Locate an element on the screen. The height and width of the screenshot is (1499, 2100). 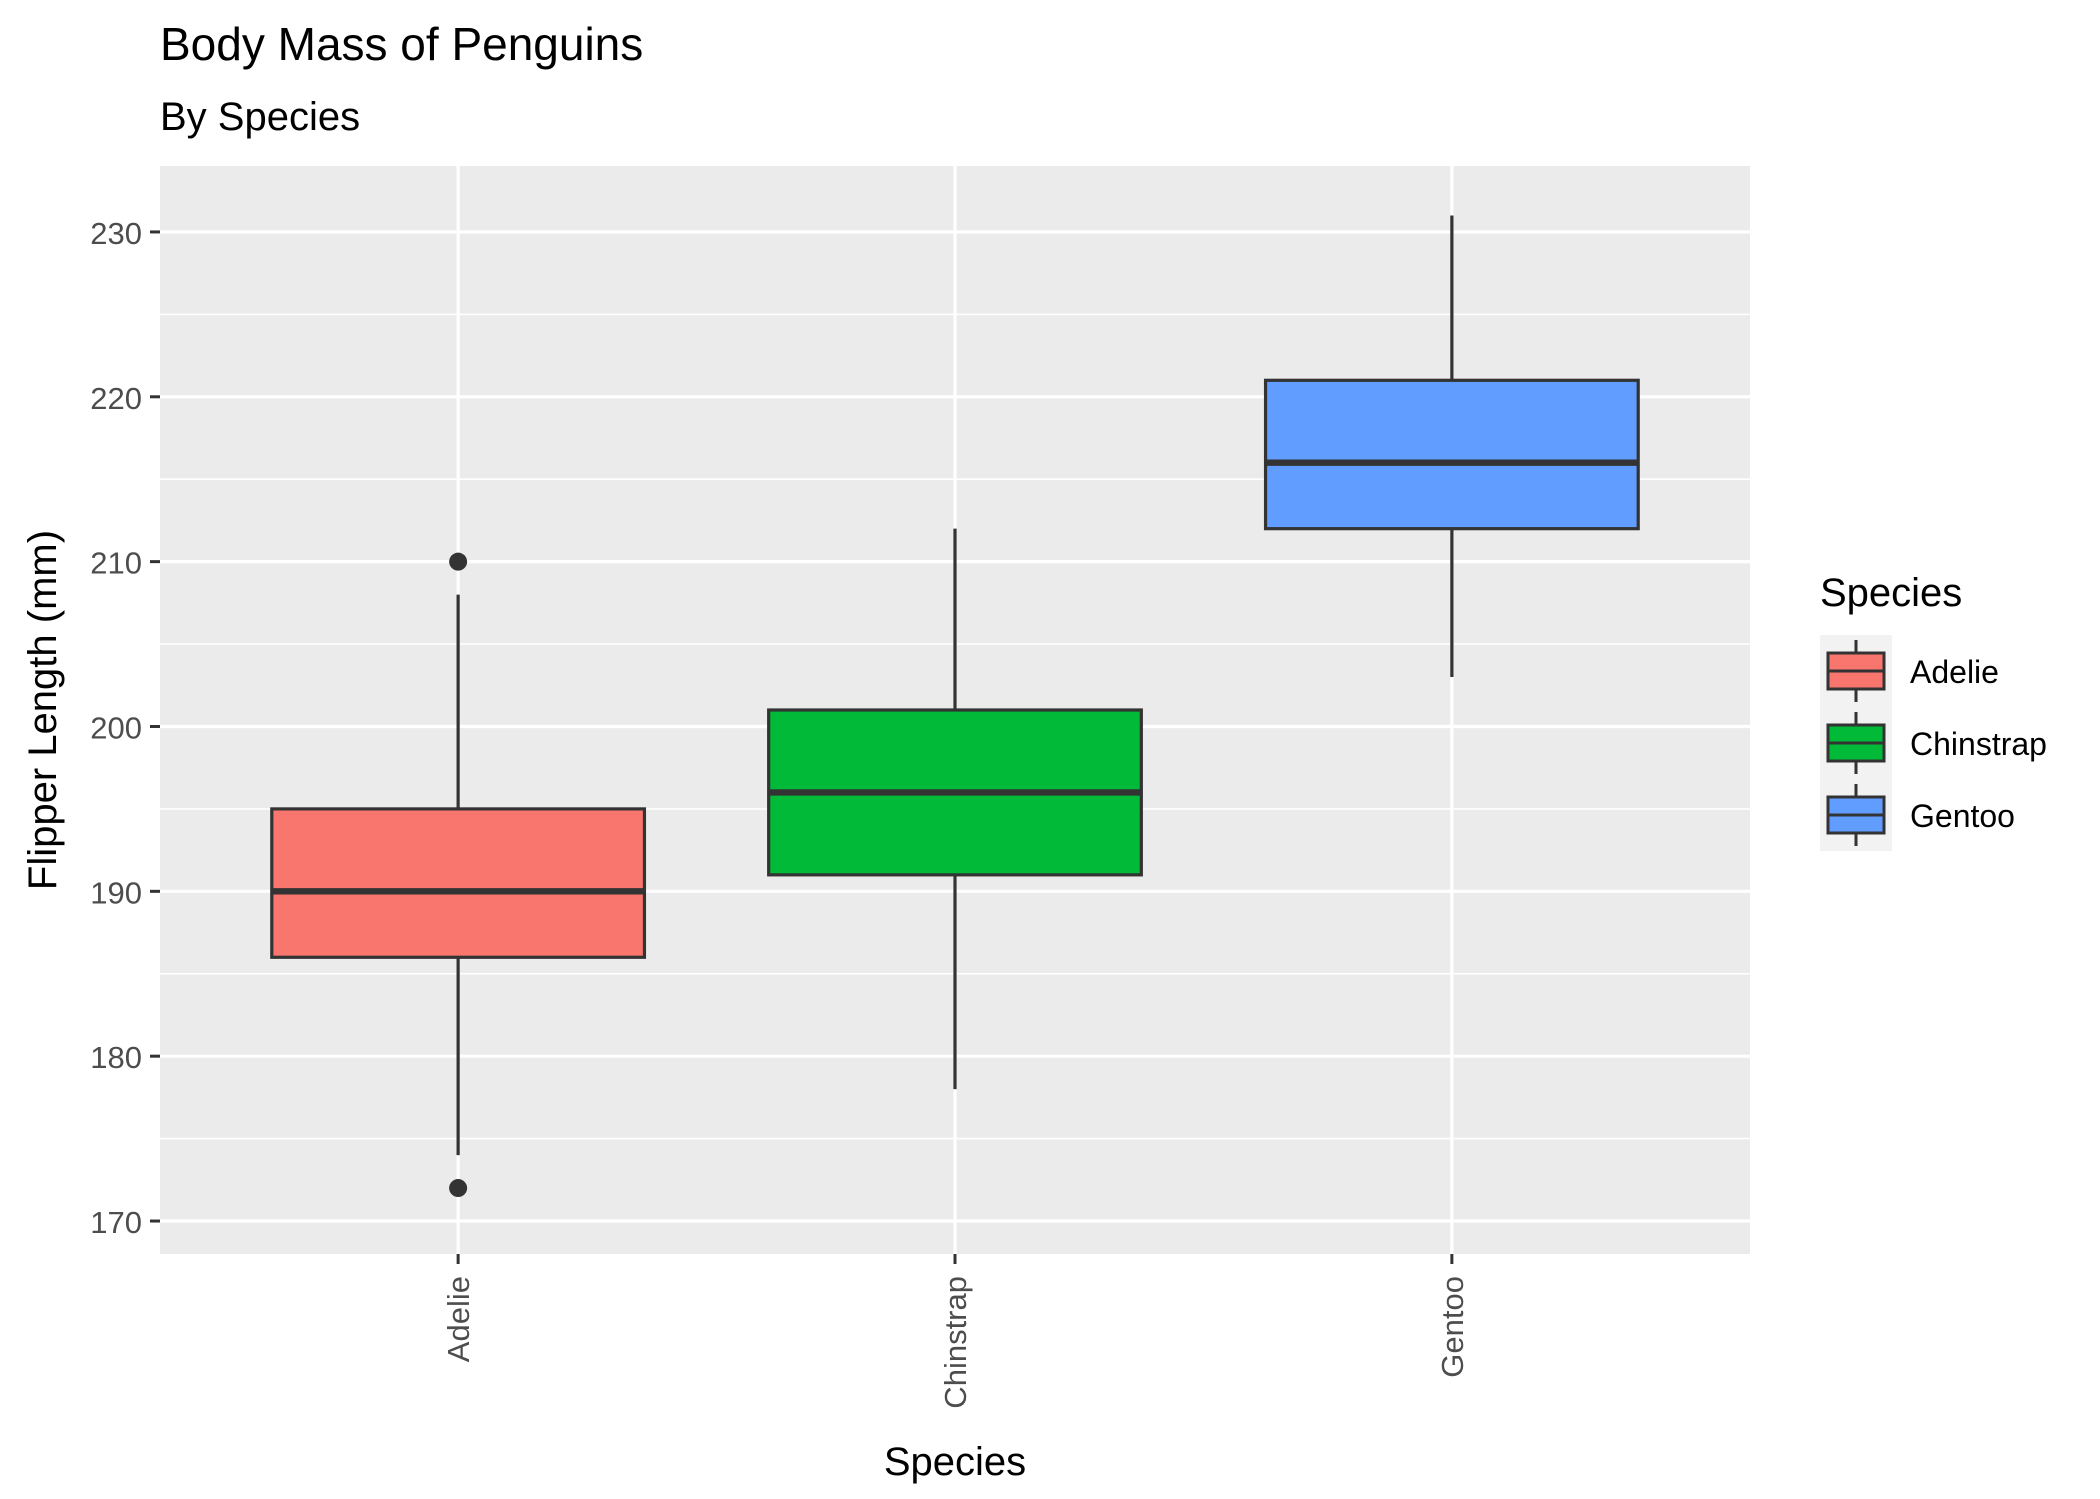
y-axis-title: Flipper Length (mm) is located at coordinates (43, 710).